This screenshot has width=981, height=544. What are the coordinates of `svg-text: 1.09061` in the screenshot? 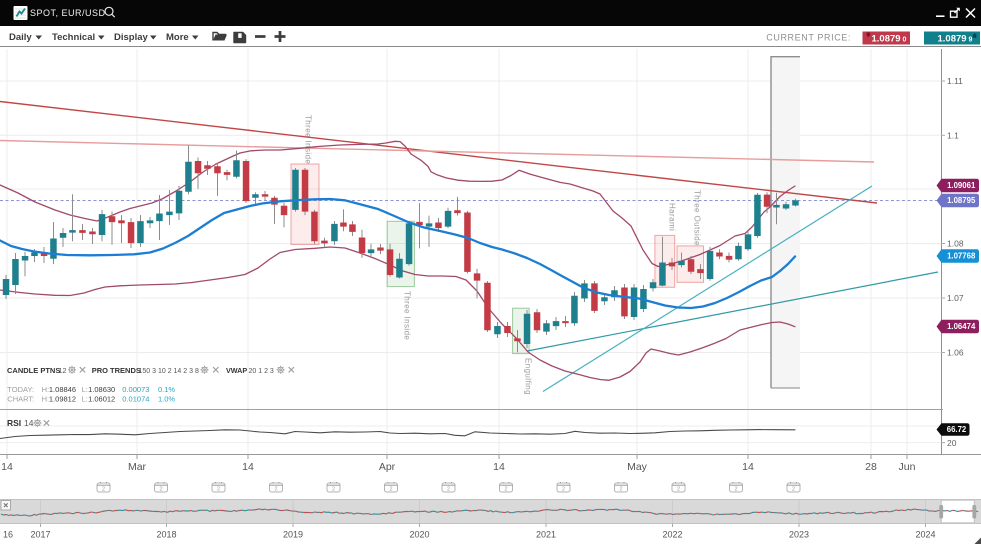 It's located at (961, 185).